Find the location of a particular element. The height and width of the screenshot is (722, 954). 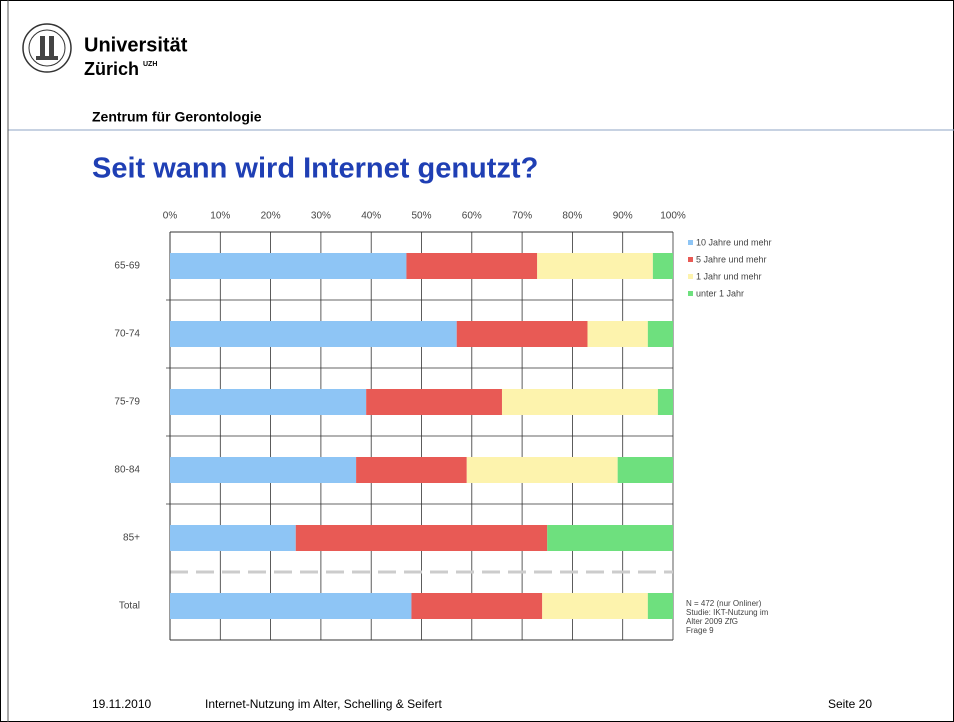

y-tick-label: 75-79 is located at coordinates (127, 402).